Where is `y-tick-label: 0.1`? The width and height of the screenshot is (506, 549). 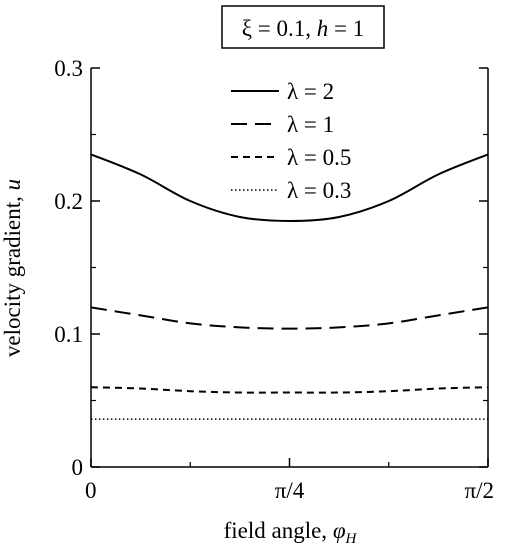 y-tick-label: 0.1 is located at coordinates (68, 334).